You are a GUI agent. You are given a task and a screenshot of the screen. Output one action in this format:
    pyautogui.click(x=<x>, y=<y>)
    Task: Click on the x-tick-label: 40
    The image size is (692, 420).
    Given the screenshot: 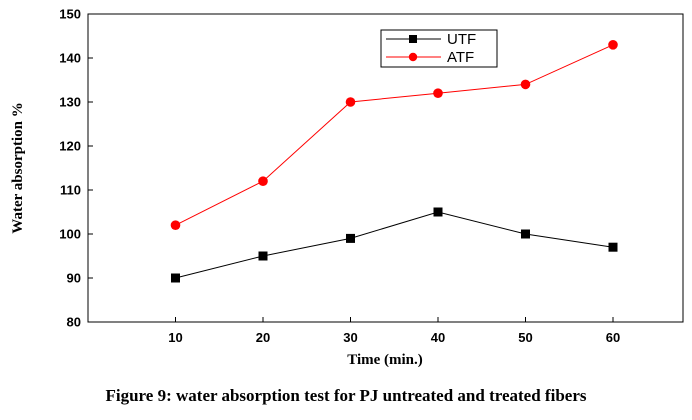 What is the action you would take?
    pyautogui.click(x=438, y=337)
    